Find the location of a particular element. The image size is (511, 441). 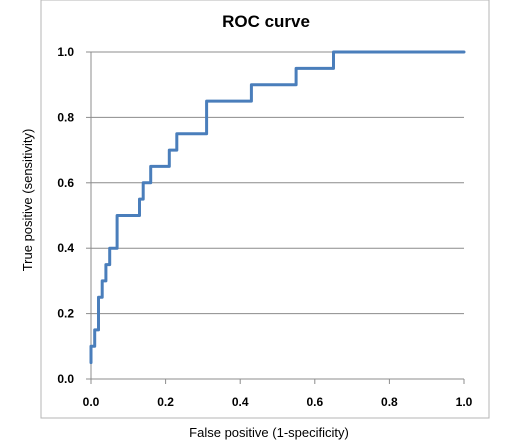

y-tick-label: 0.0 is located at coordinates (65, 379).